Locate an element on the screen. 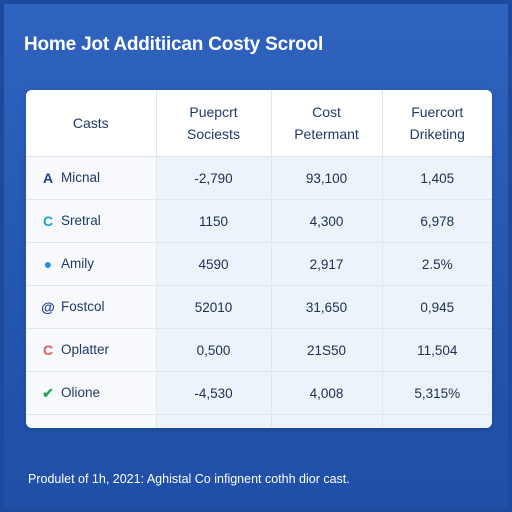 This screenshot has width=512, height=512. table-cell: 2,917 is located at coordinates (327, 264).